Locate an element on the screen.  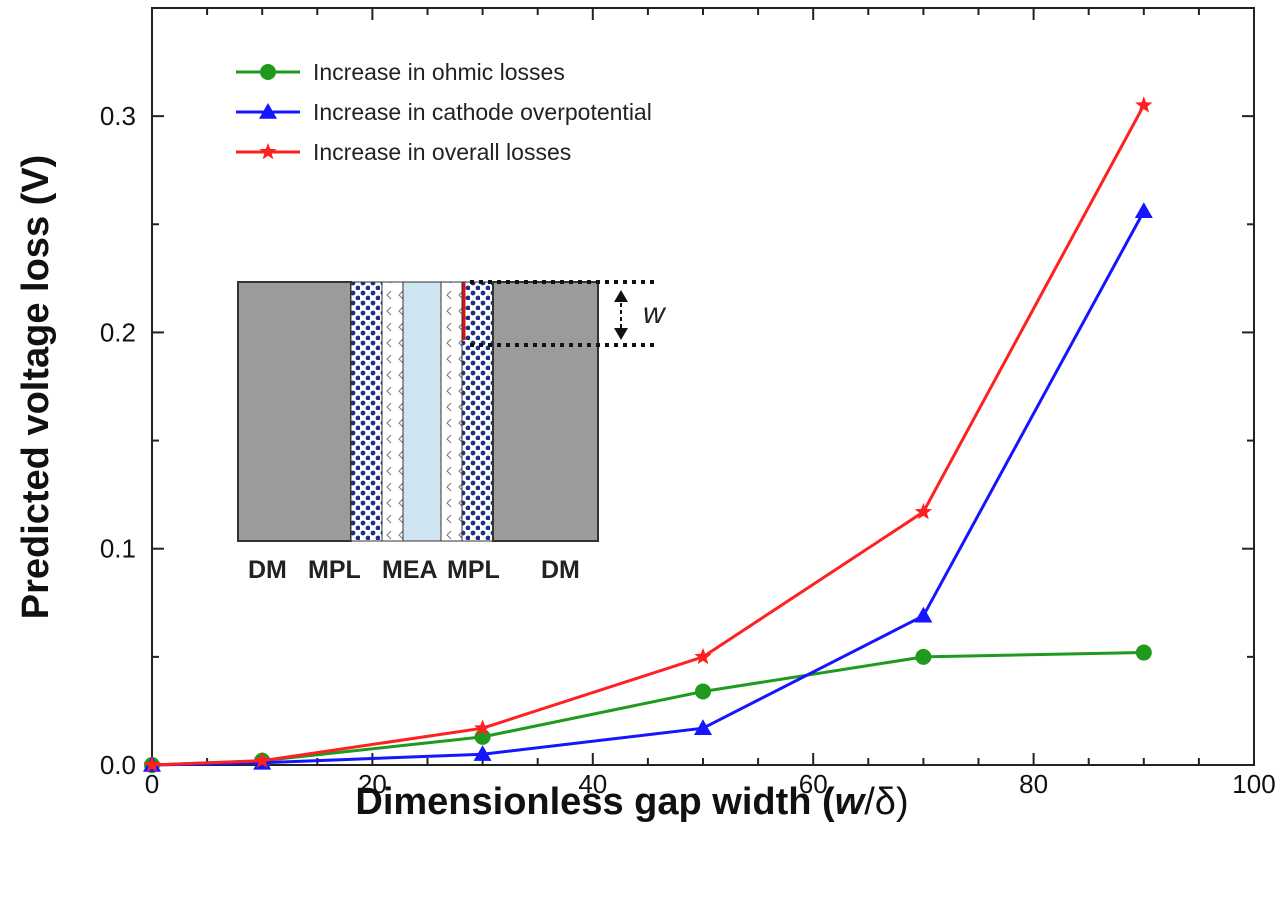
x-axis-title-var: w is located at coordinates (851, 802).